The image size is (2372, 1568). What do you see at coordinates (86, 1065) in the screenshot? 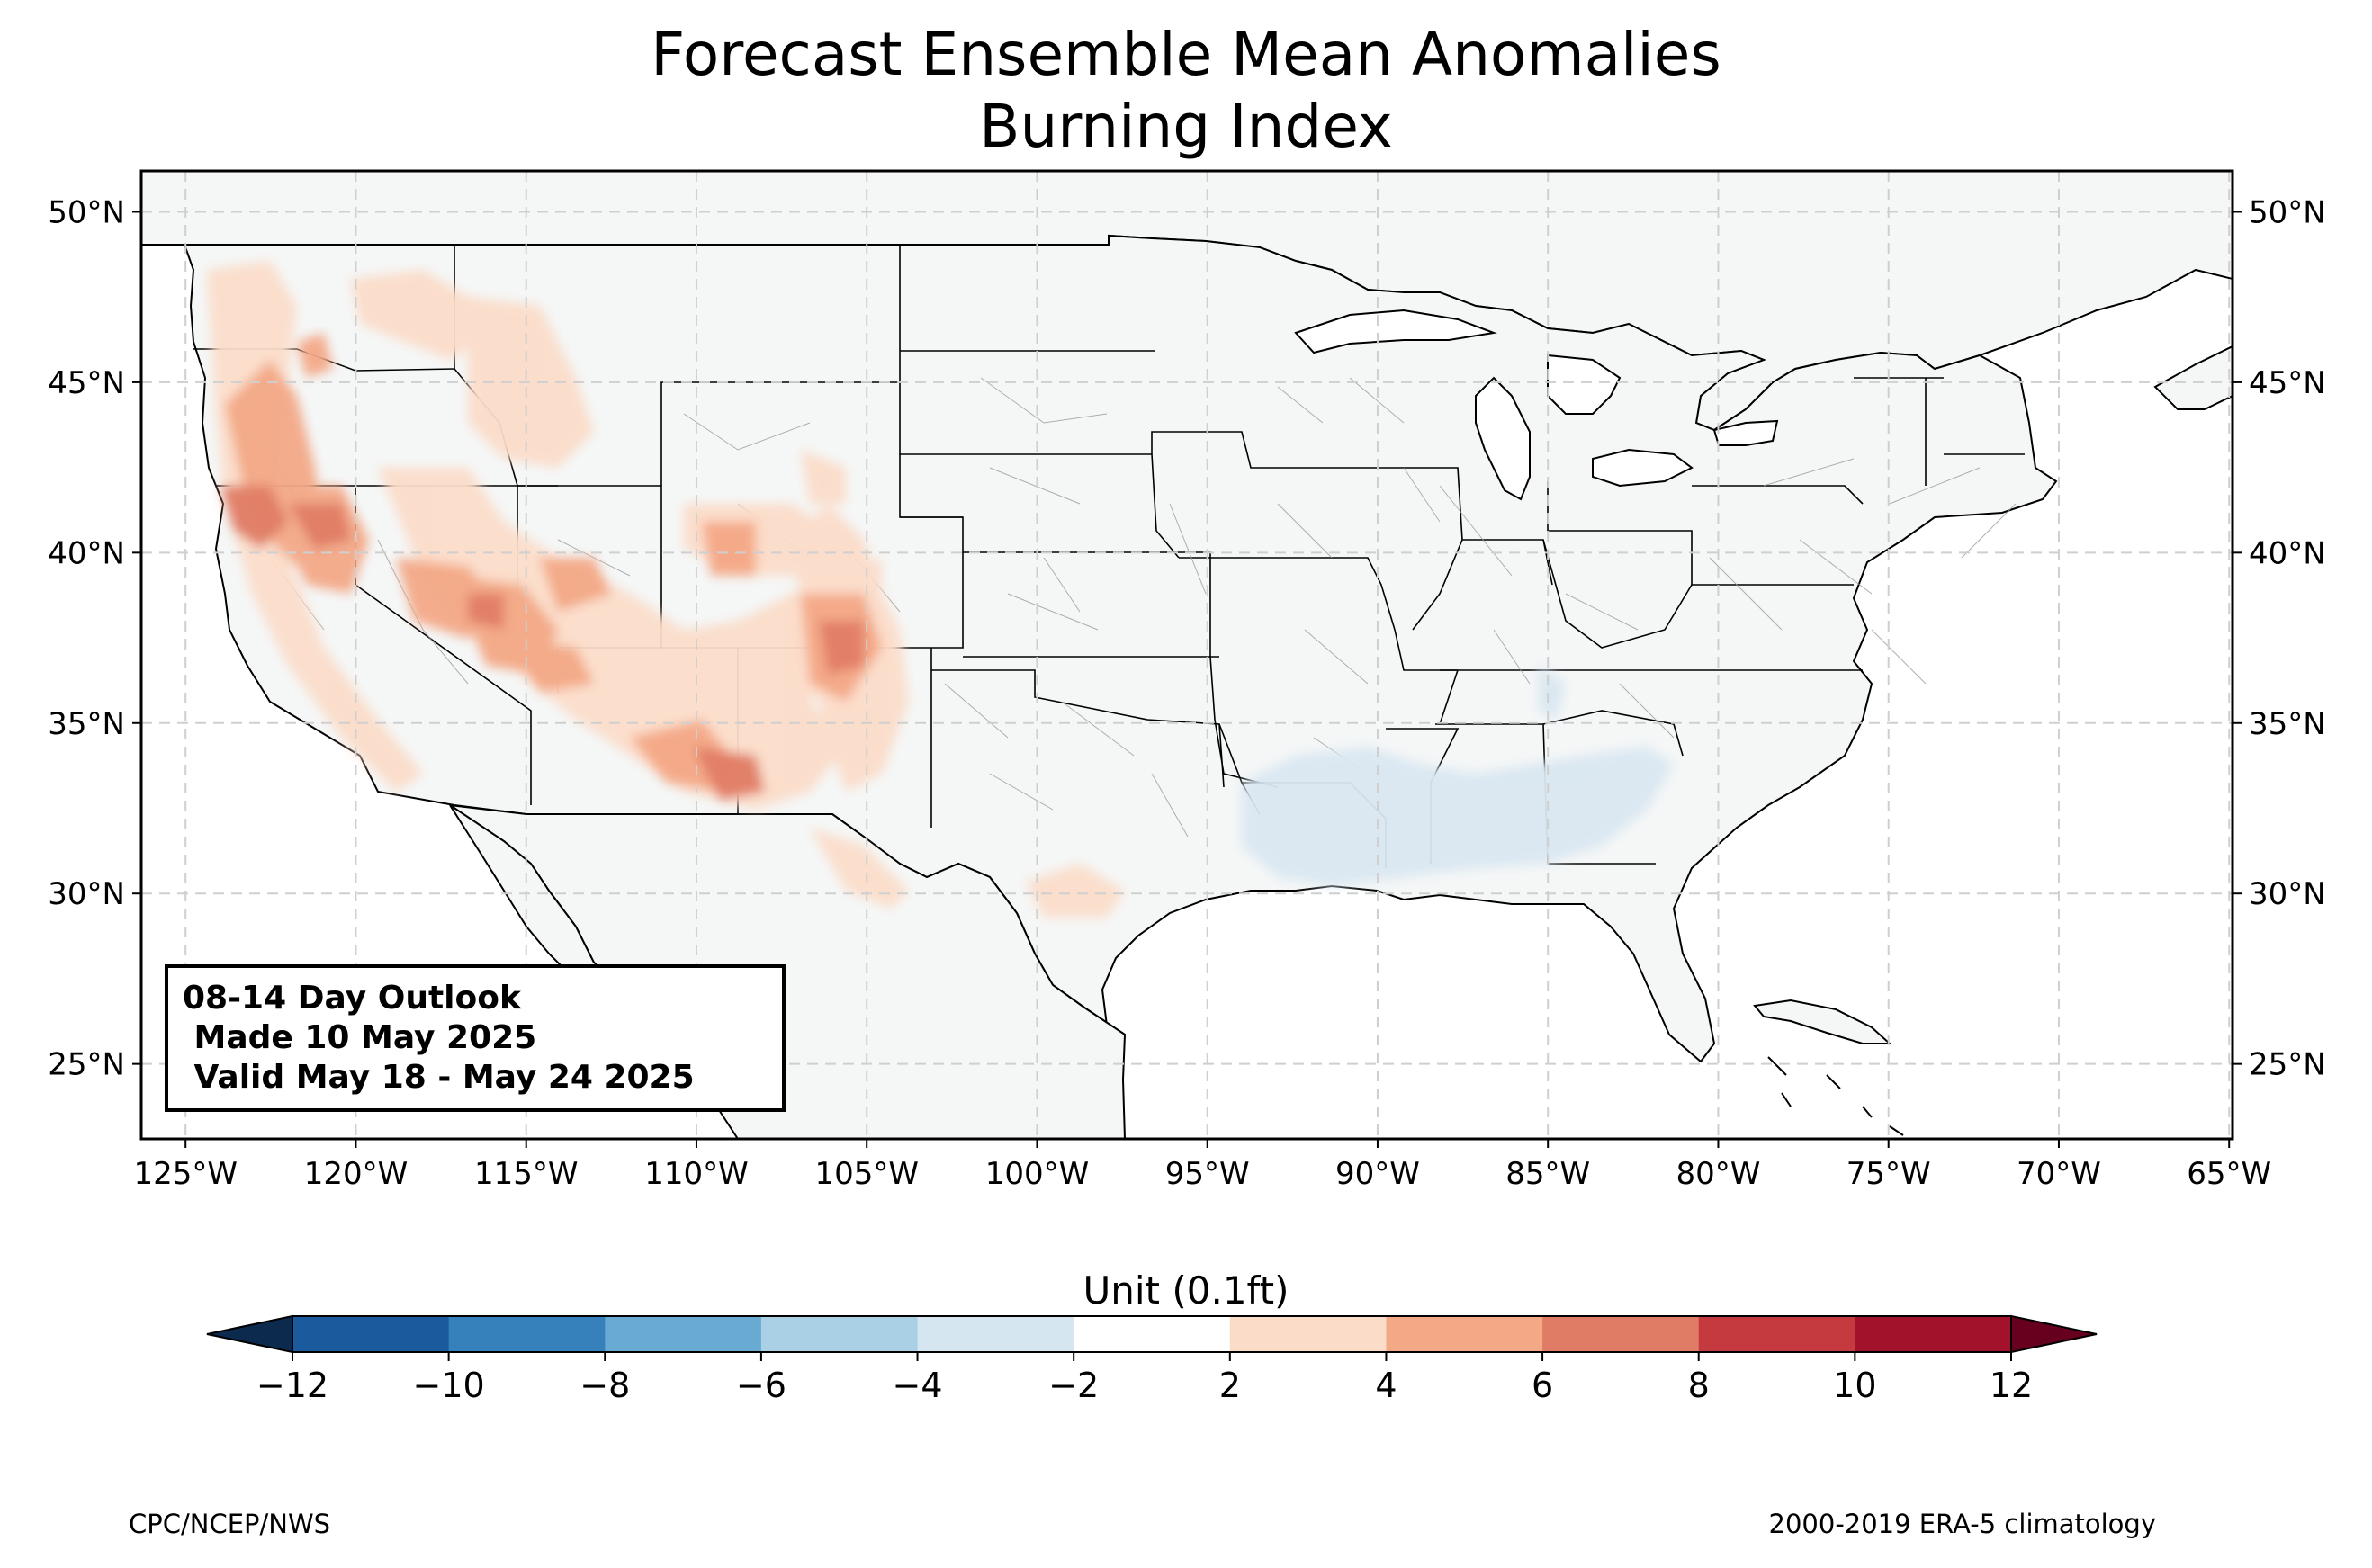
I see `lat-tick-label-left: 25°N` at bounding box center [86, 1065].